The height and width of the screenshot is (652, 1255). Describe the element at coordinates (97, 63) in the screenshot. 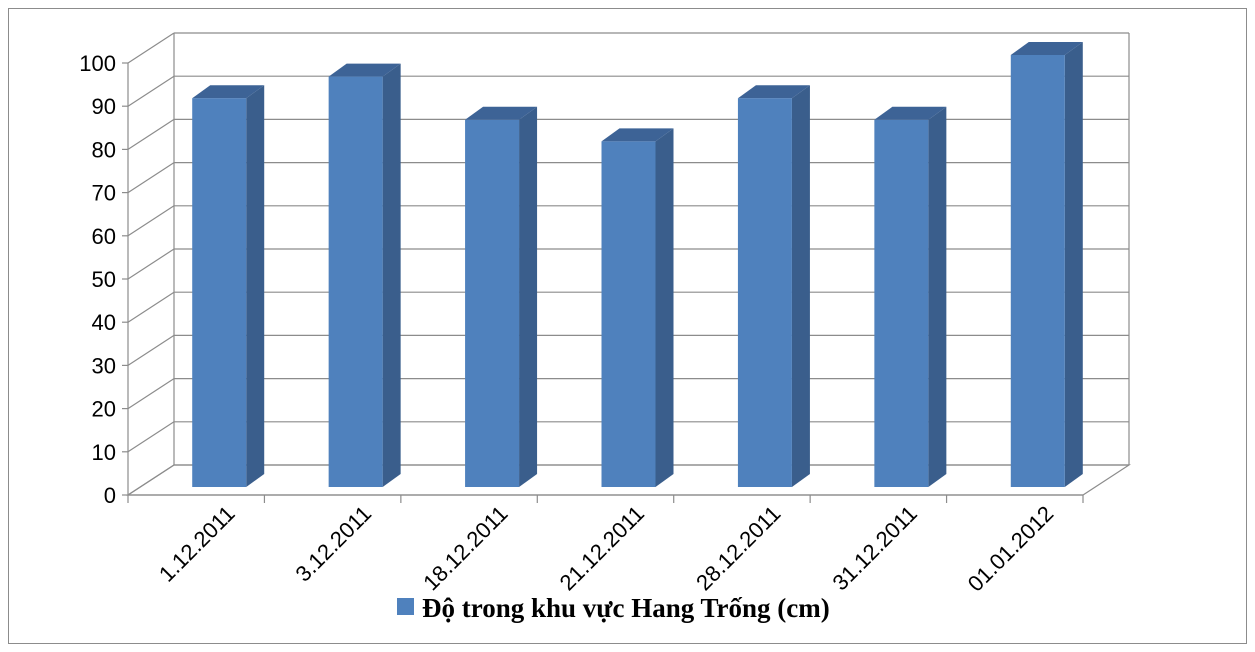

I see `y-tick-label: 100` at that location.